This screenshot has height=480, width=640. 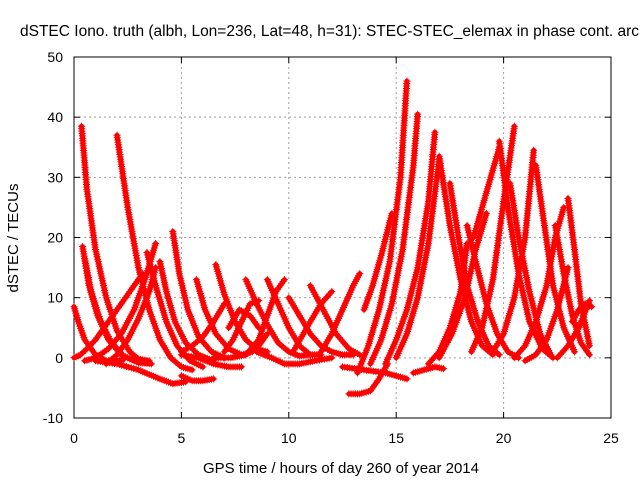 What do you see at coordinates (74, 438) in the screenshot?
I see `x-tick-label: 0` at bounding box center [74, 438].